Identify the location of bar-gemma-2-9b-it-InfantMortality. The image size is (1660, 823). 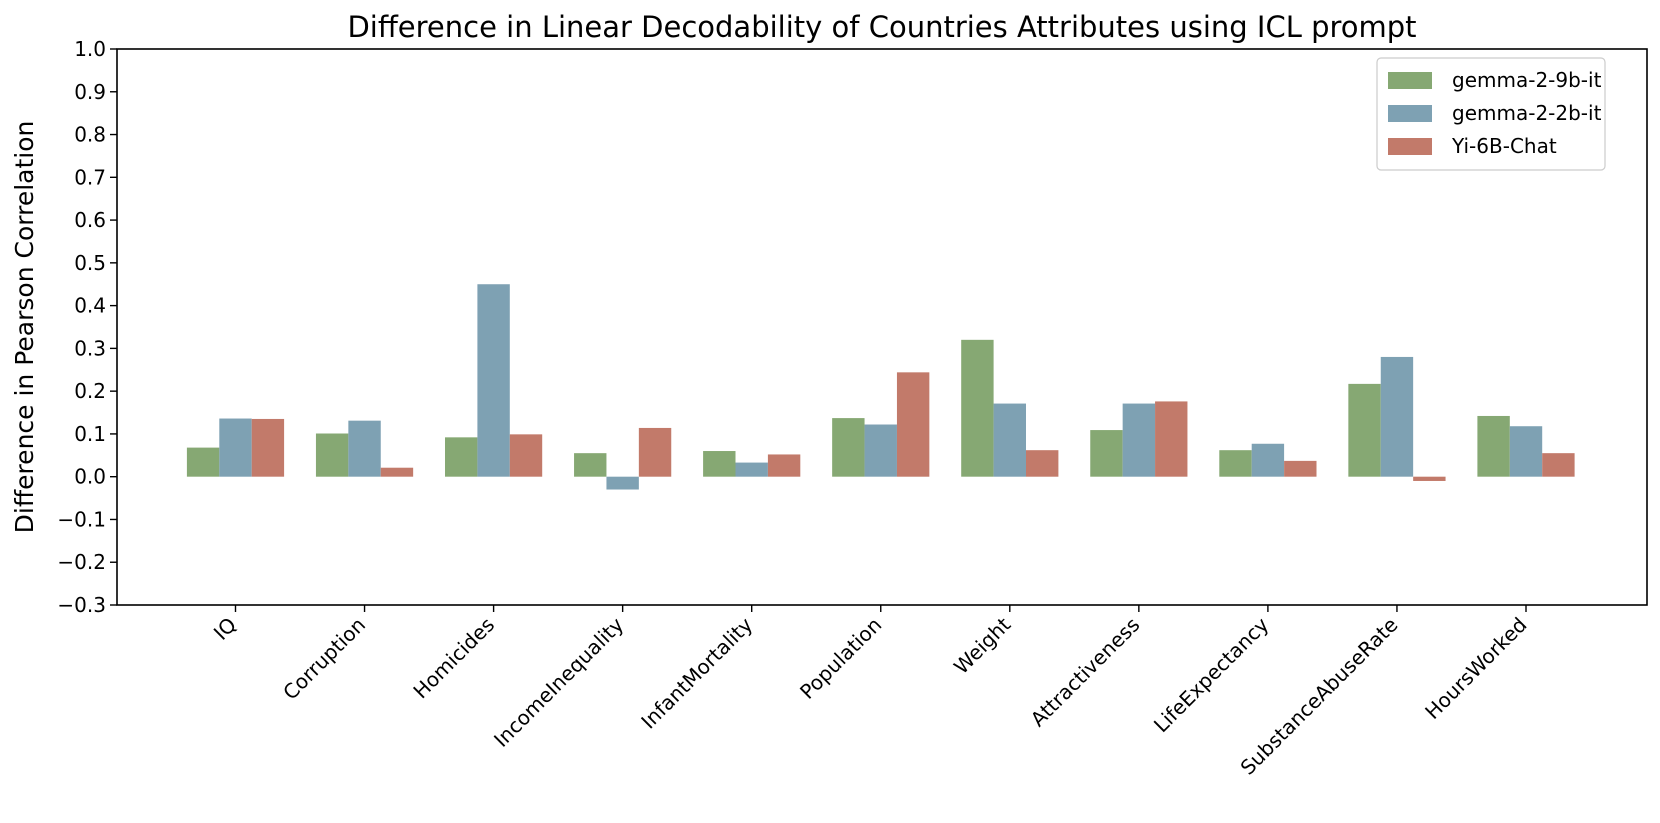
(719, 464).